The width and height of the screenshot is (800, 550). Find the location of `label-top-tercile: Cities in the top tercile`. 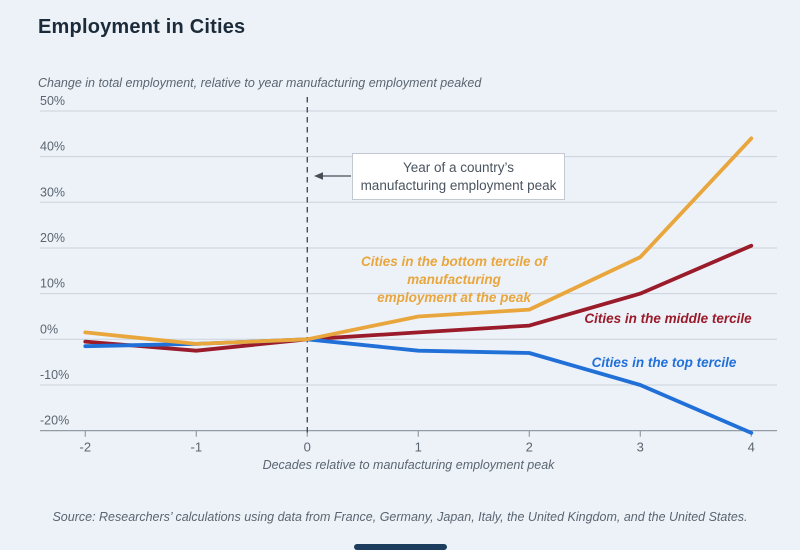

label-top-tercile: Cities in the top tercile is located at coordinates (664, 362).